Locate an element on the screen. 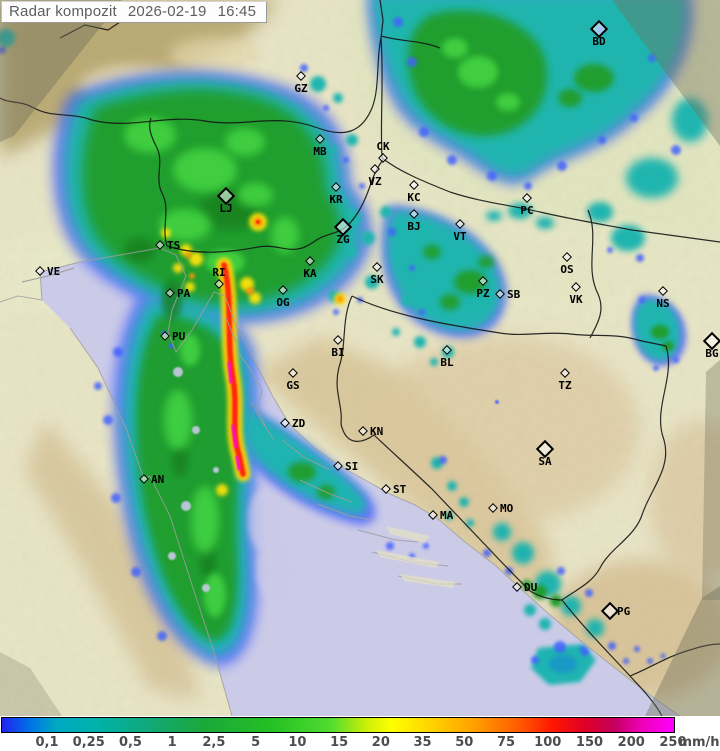  legend-value-1: 0,25 is located at coordinates (88, 742).